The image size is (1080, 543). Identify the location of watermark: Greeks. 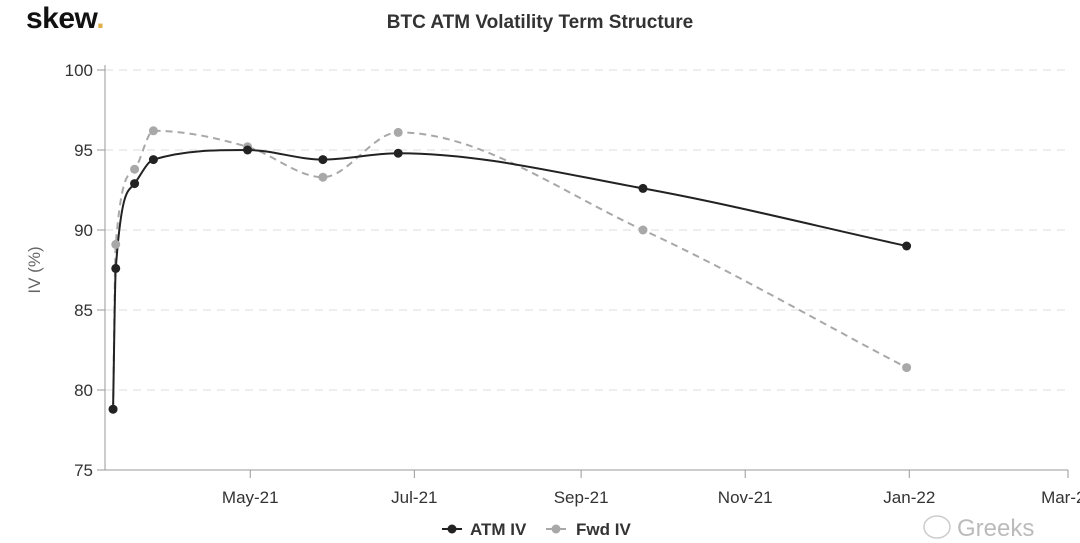
(978, 528).